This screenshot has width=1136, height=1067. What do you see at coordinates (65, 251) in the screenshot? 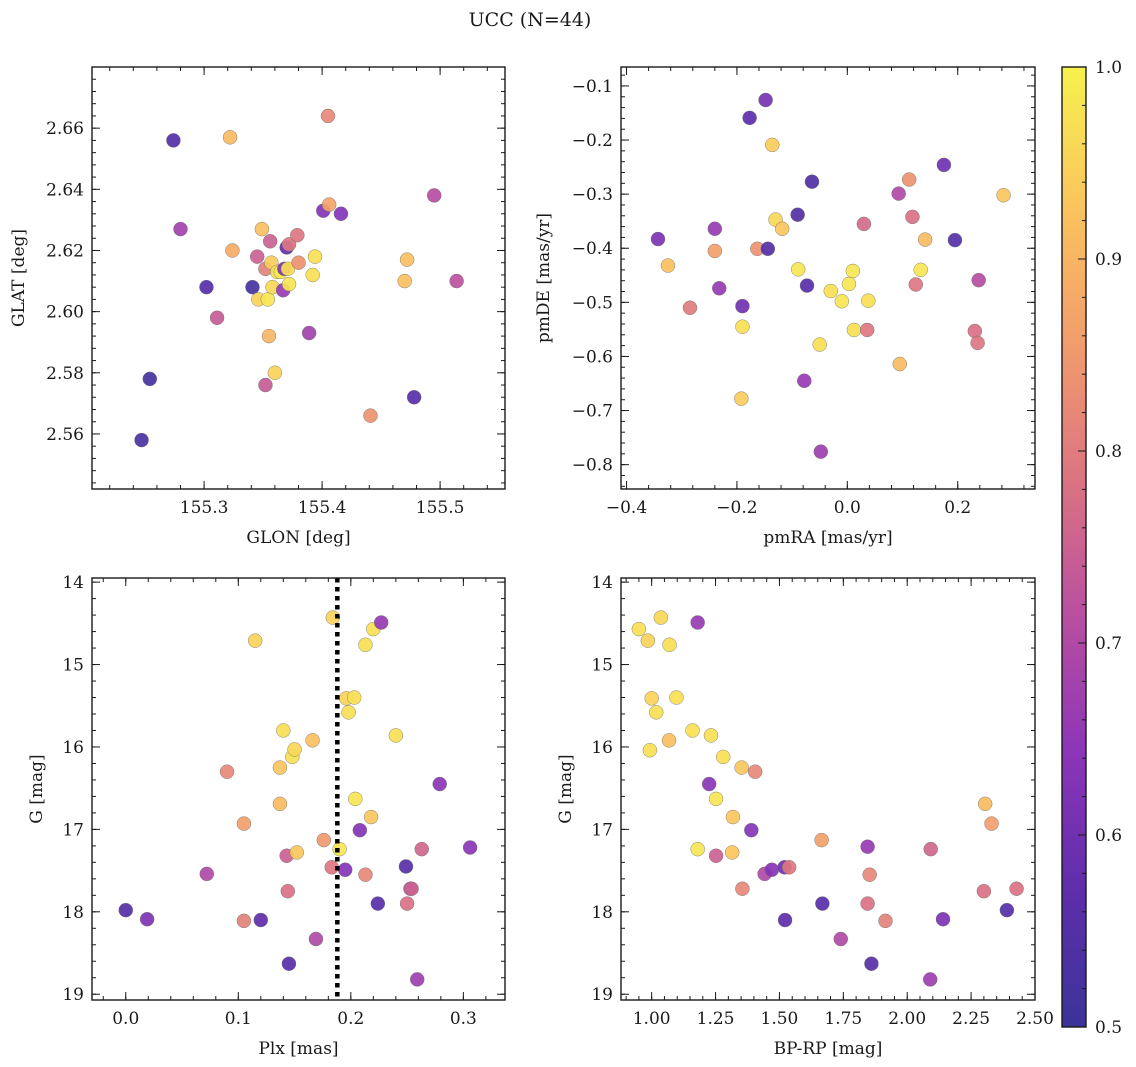
I see `y-tick-label: 2.62` at bounding box center [65, 251].